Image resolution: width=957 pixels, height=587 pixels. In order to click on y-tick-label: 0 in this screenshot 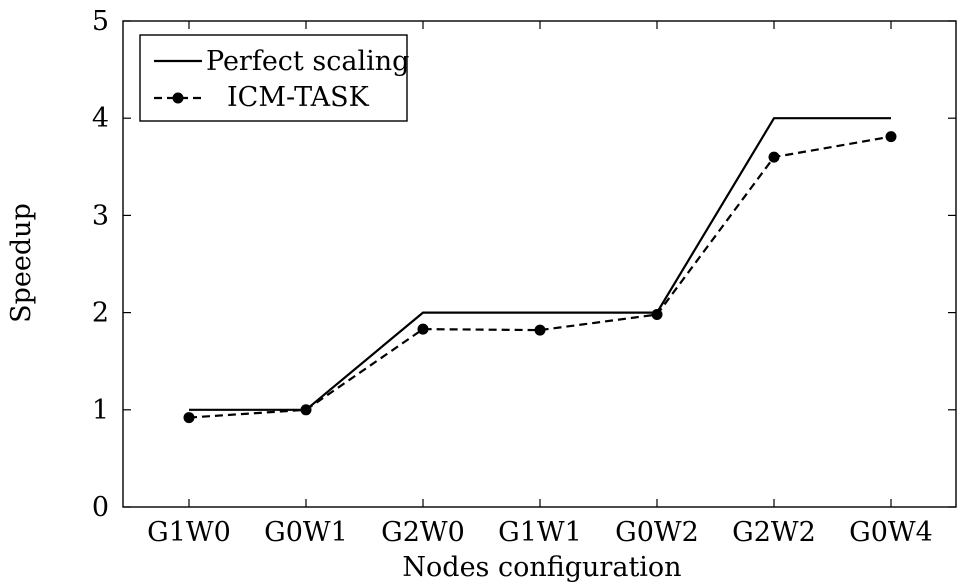, I will do `click(100, 507)`.